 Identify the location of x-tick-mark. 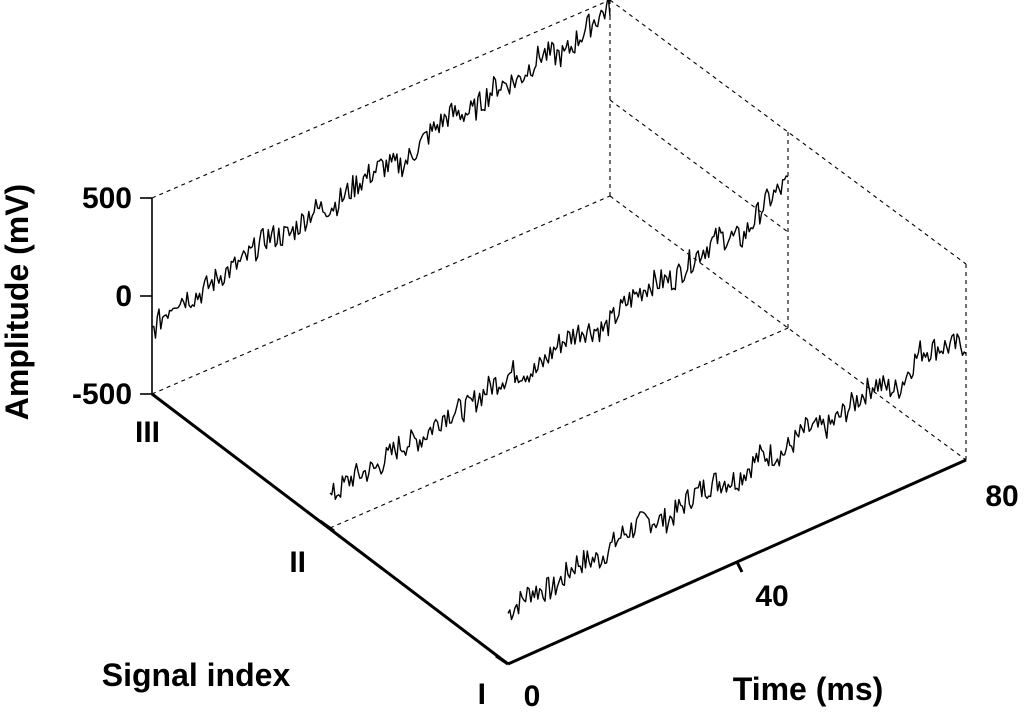
(739, 567).